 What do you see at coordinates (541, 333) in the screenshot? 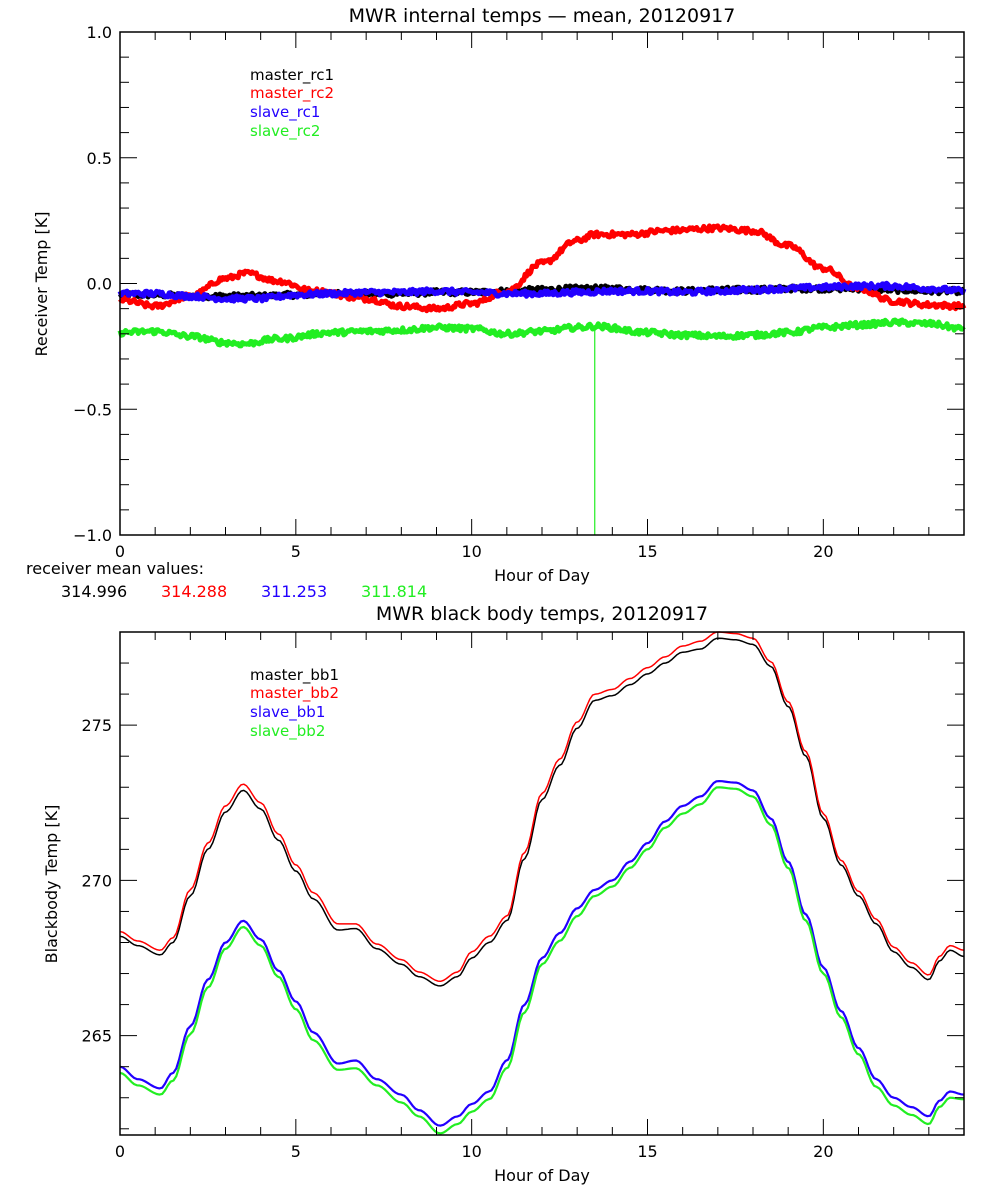
I see `series-line-slave_rc2` at bounding box center [541, 333].